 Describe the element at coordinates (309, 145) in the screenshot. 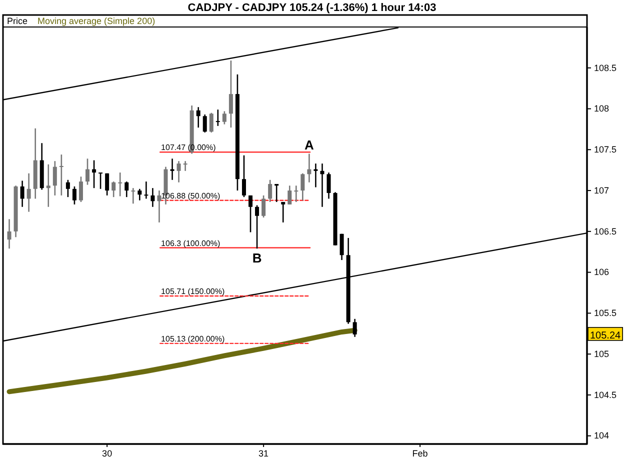

I see `annotation: A` at that location.